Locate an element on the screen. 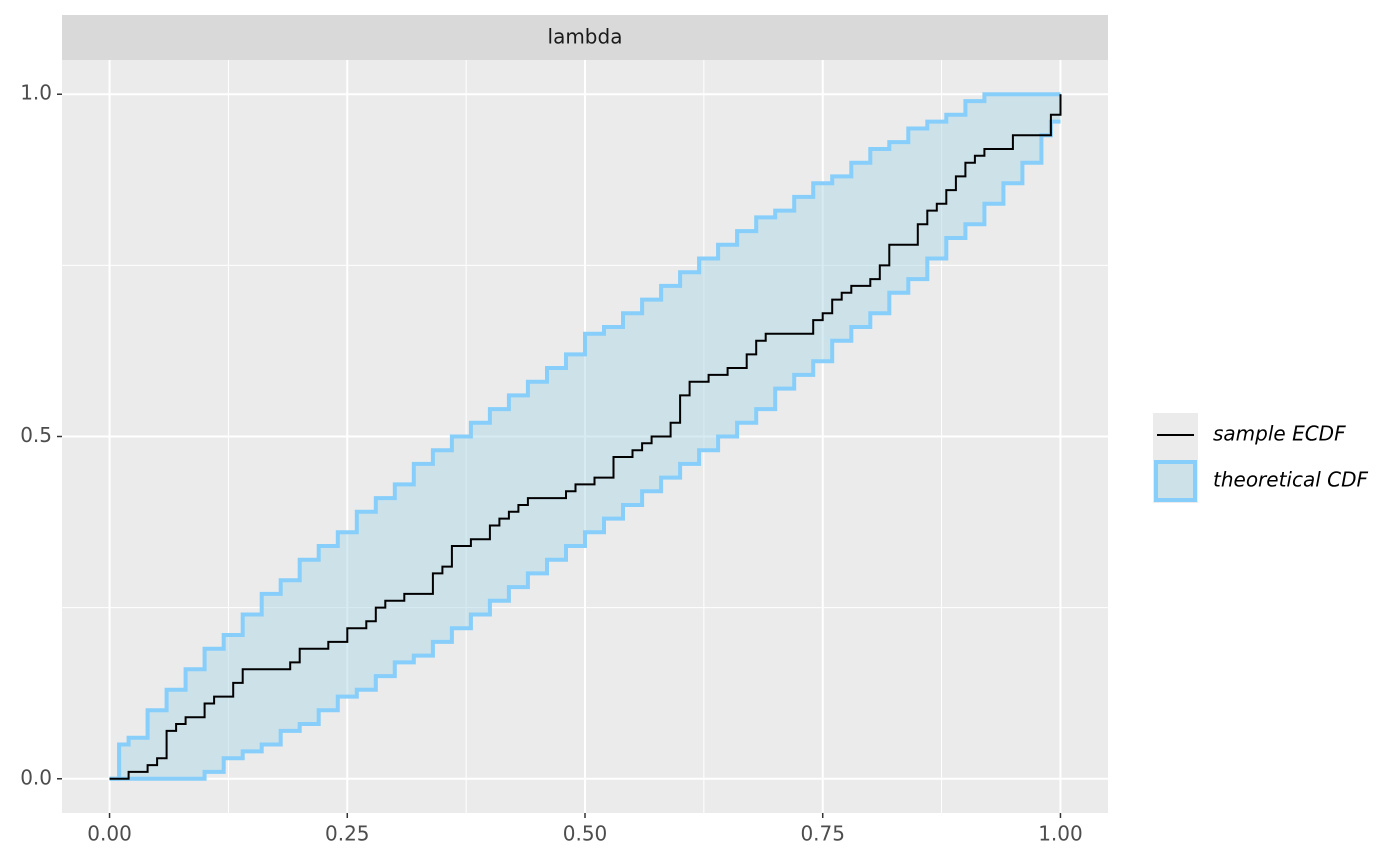  x-tick-label: 0.50 is located at coordinates (585, 834).